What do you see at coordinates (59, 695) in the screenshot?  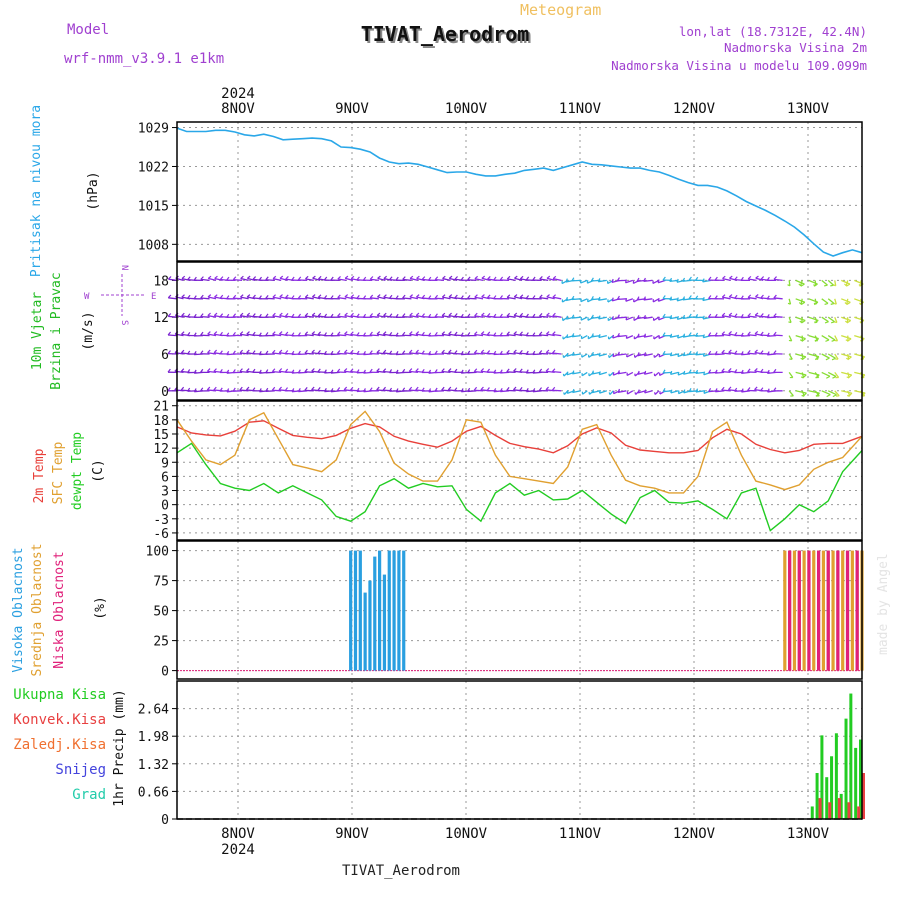 I see `legend-total-rain: Ukupna Kisa` at bounding box center [59, 695].